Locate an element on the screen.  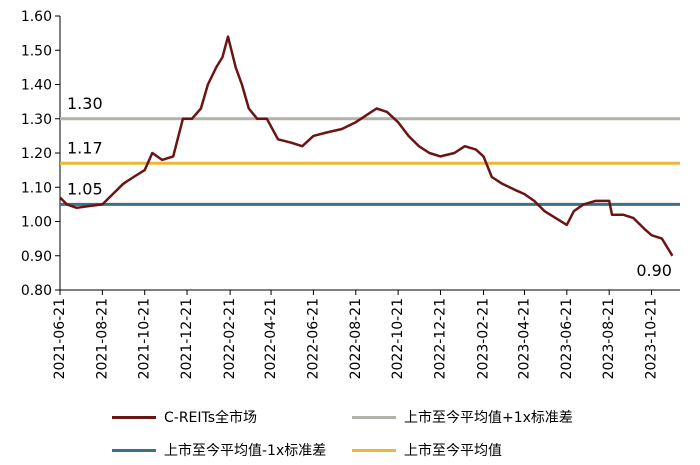
x-tick-label: 2021-10-21 is located at coordinates (145, 338).